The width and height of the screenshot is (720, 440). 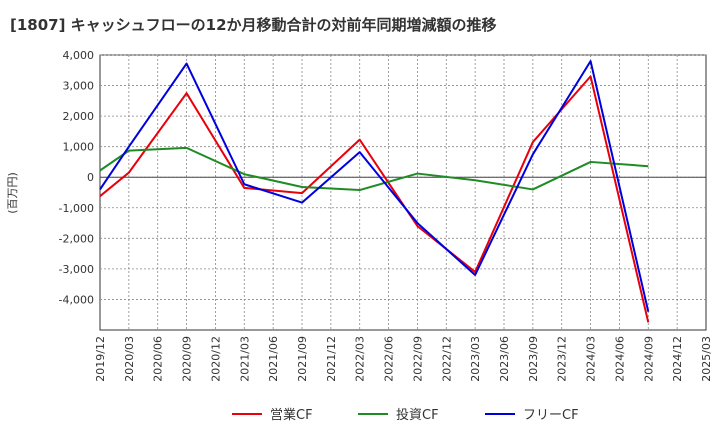 I want to click on x-tick-label: 2020/09, so click(x=187, y=359).